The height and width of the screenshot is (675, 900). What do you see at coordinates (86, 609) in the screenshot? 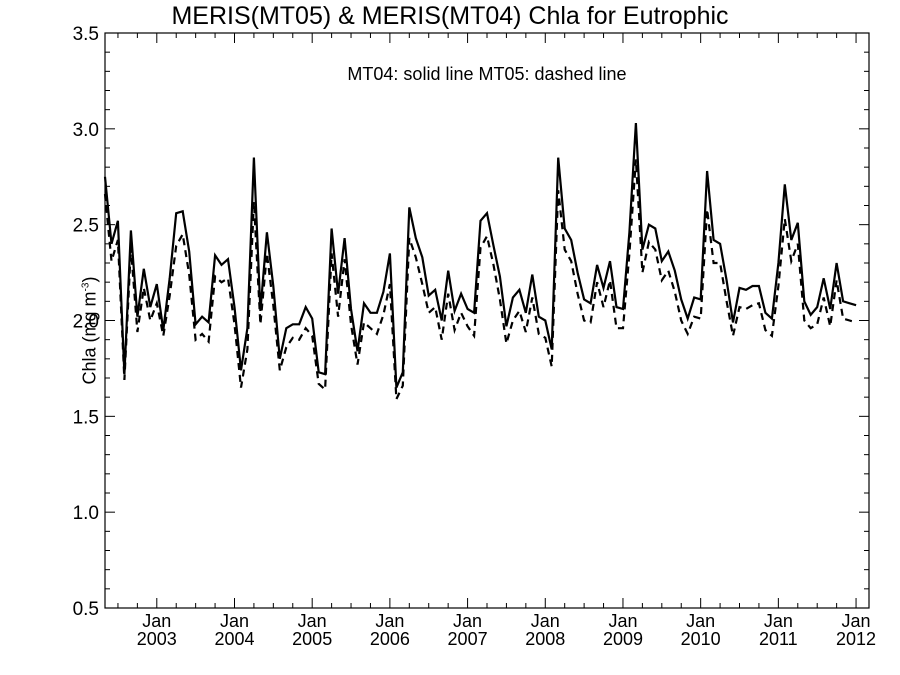
I see `y-tick-label: 0.5` at bounding box center [86, 609].